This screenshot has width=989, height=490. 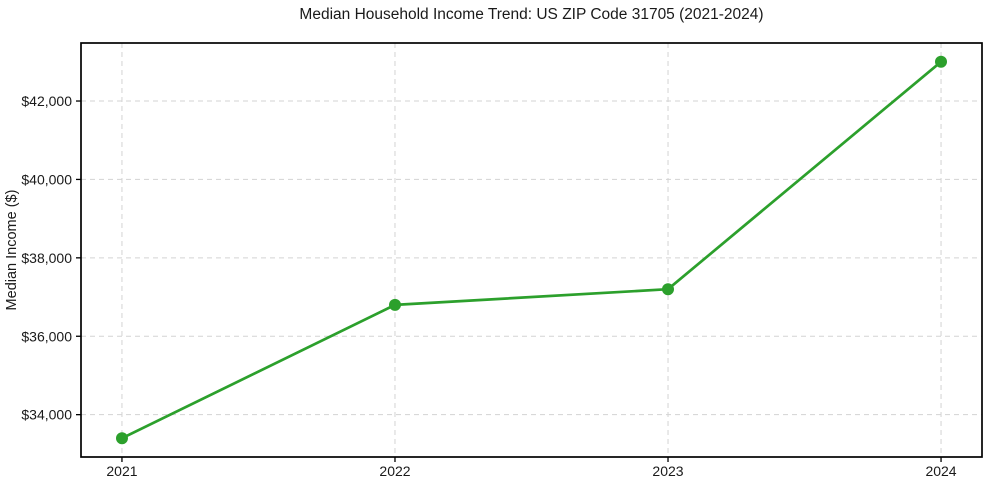 I want to click on y-tick-label: $42,000, so click(x=46, y=101).